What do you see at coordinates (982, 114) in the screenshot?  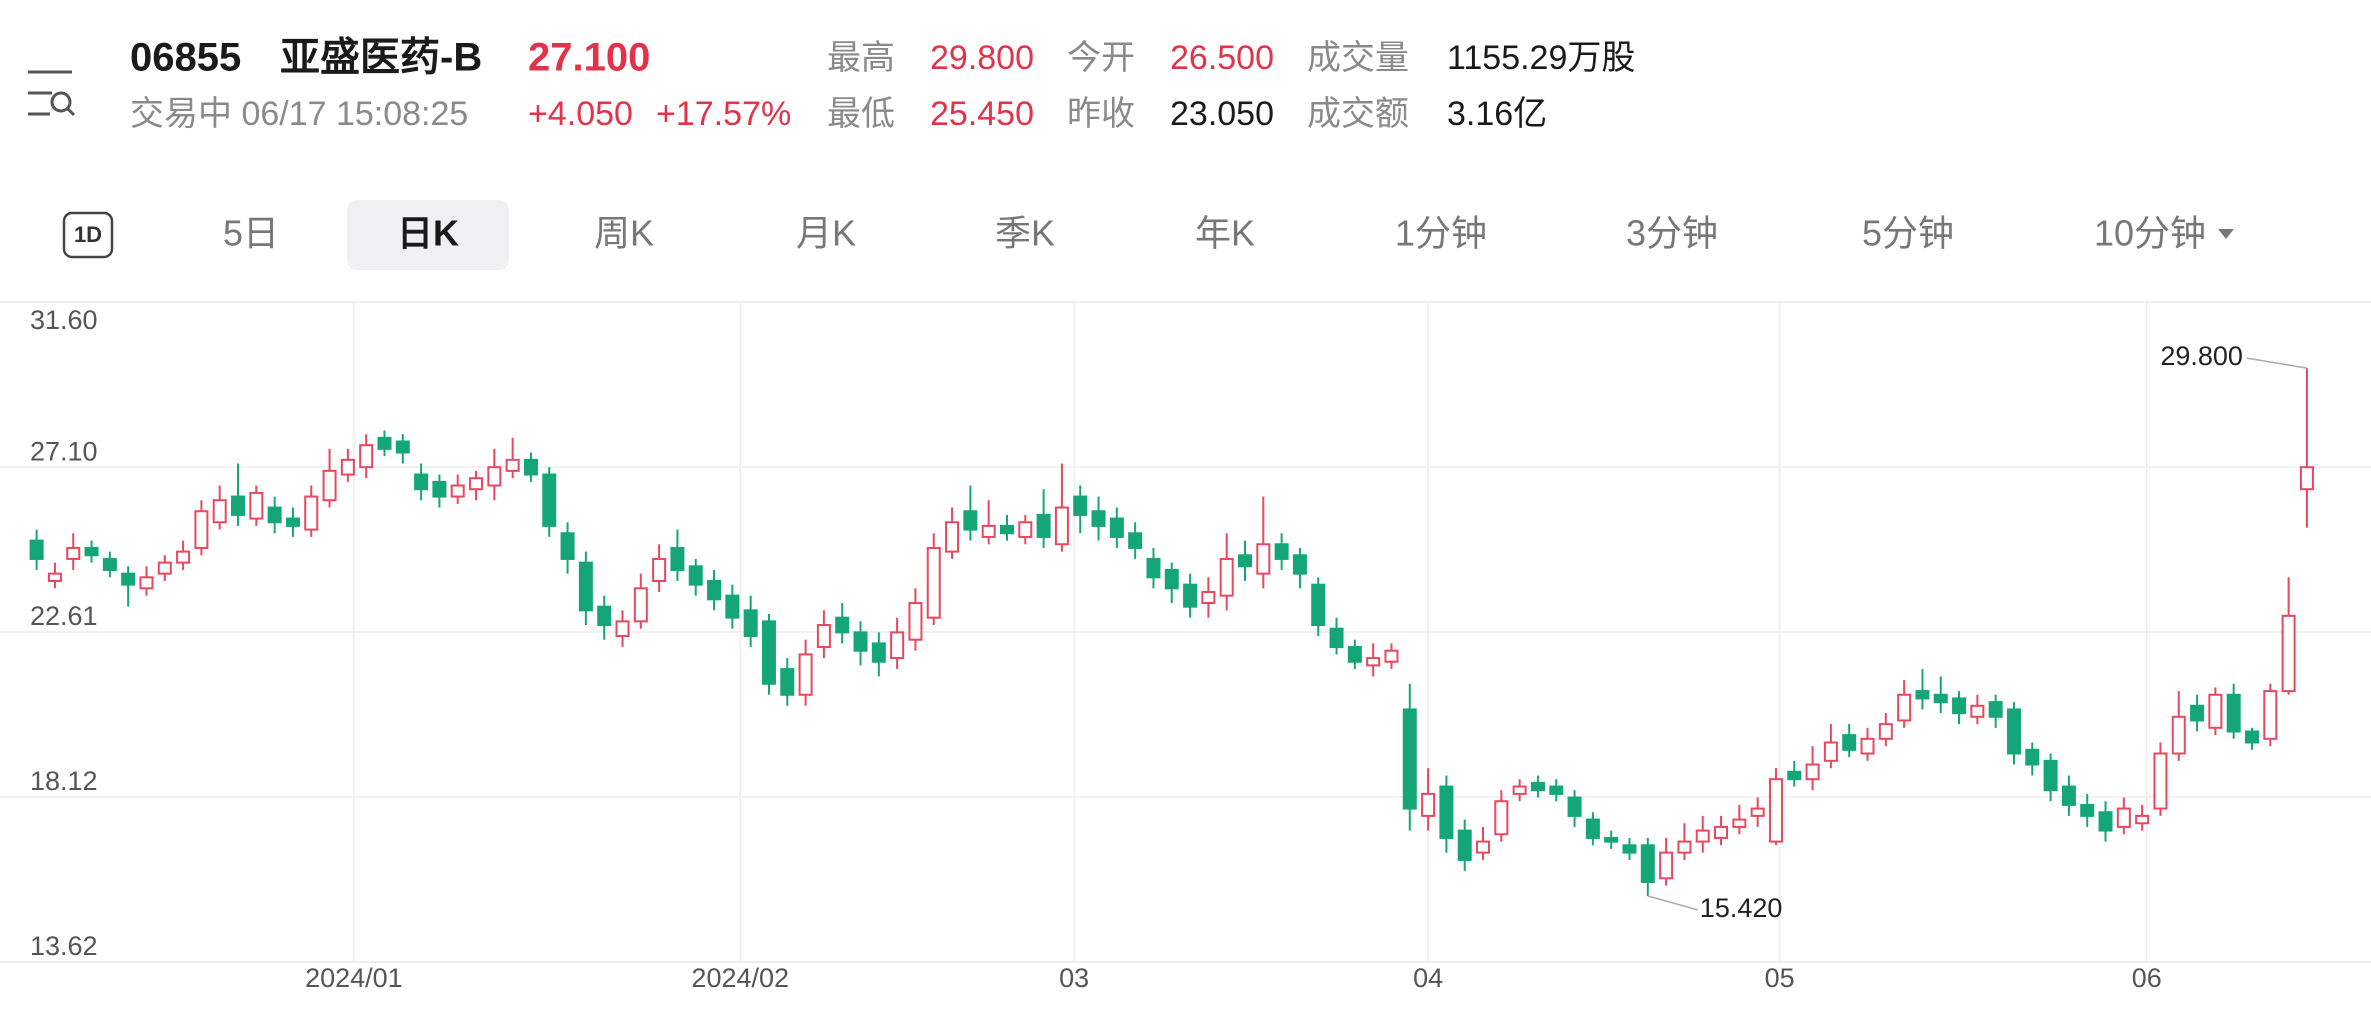 I see `stat-value: 25.450` at bounding box center [982, 114].